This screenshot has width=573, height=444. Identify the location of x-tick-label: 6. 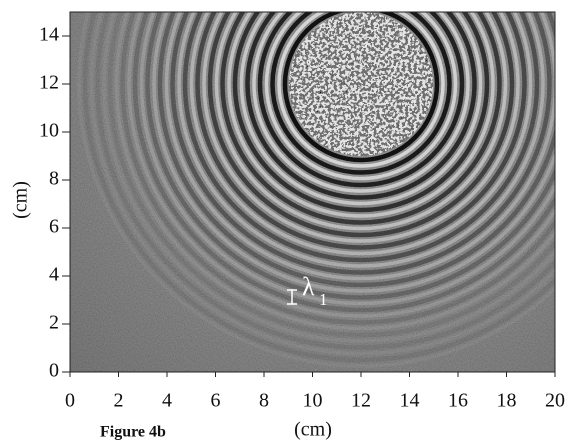
(216, 401).